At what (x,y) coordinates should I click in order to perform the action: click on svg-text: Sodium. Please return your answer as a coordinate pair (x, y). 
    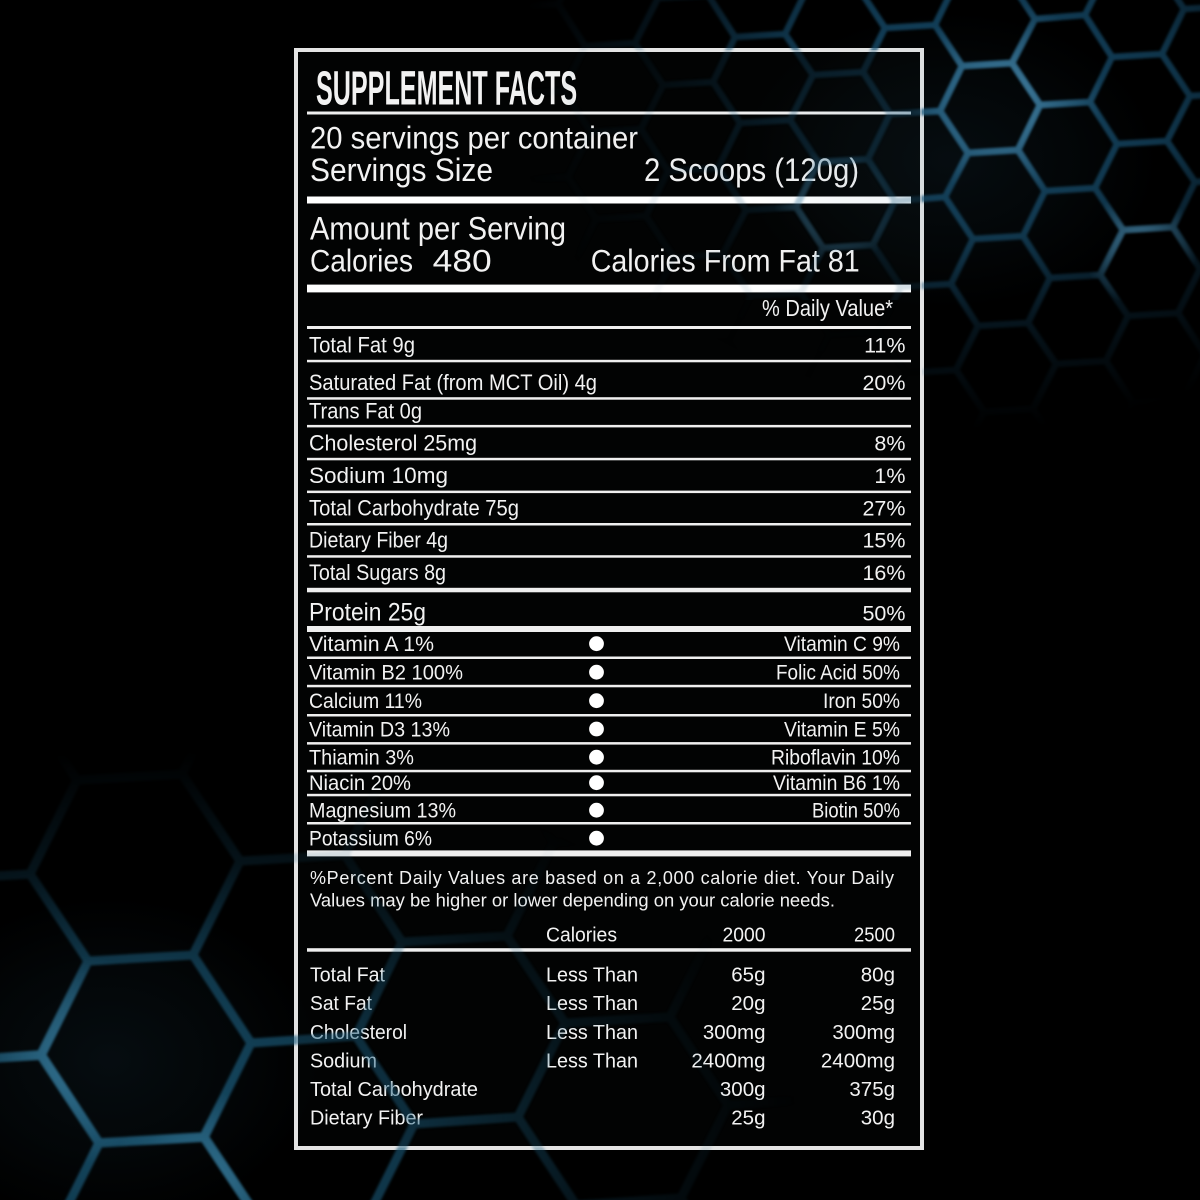
    Looking at the image, I should click on (343, 1060).